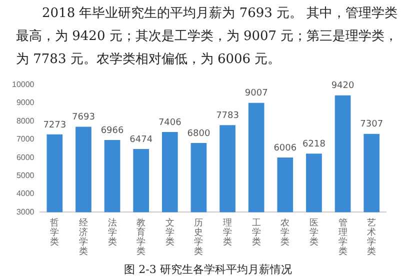 Image resolution: width=416 pixels, height=280 pixels. Describe the element at coordinates (112, 231) in the screenshot. I see `x-tick-label: 法学类` at that location.